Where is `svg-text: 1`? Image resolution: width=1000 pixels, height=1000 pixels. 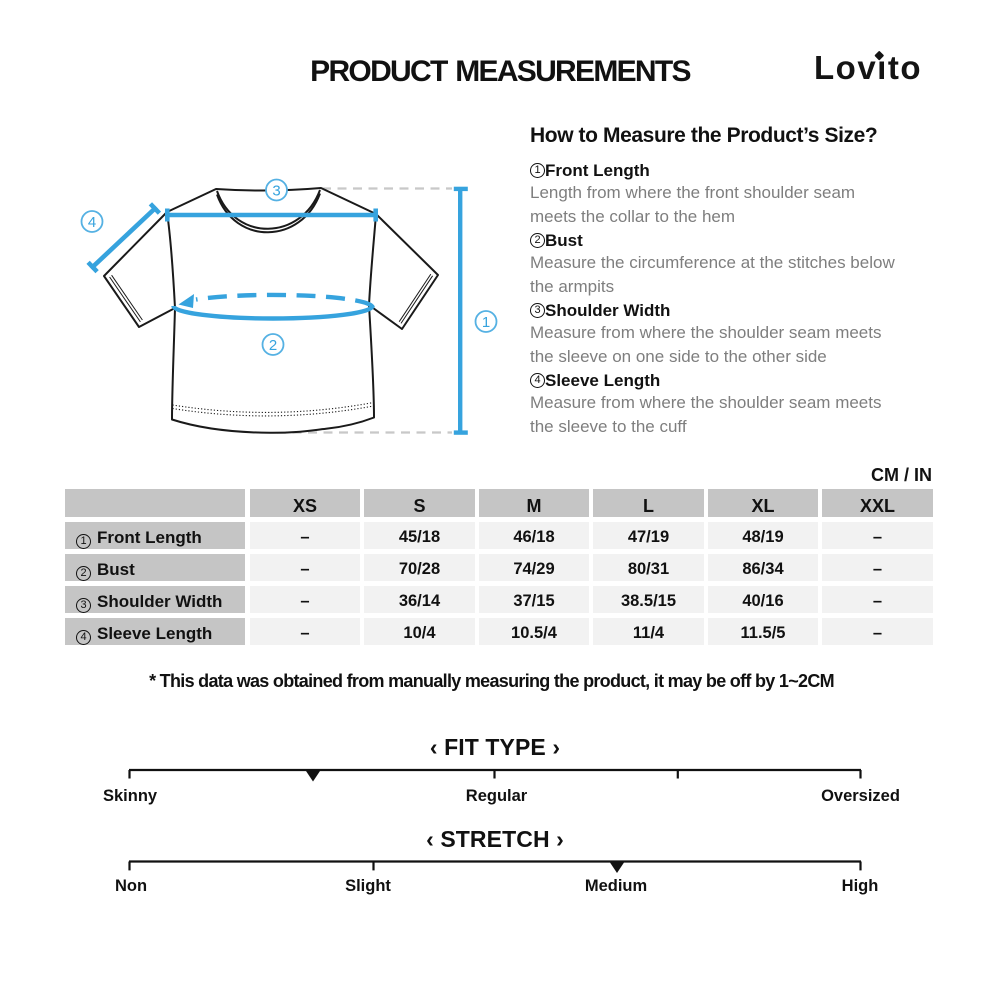
svg-text: 1 is located at coordinates (486, 322).